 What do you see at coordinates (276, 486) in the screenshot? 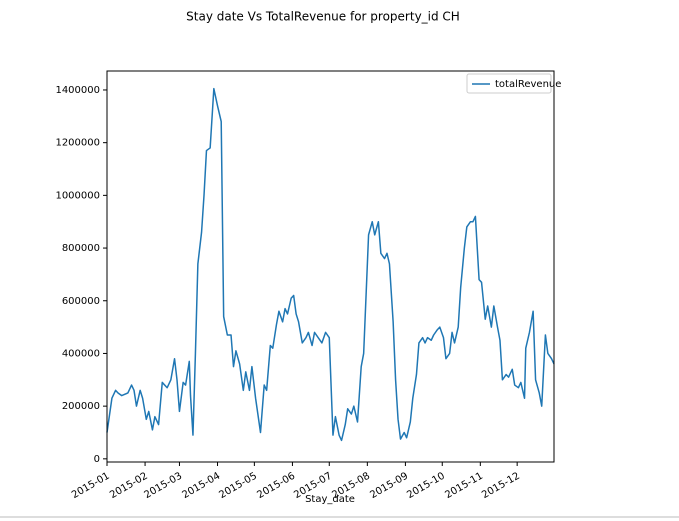
I see `x-tick-label: 2015-06` at bounding box center [276, 486].